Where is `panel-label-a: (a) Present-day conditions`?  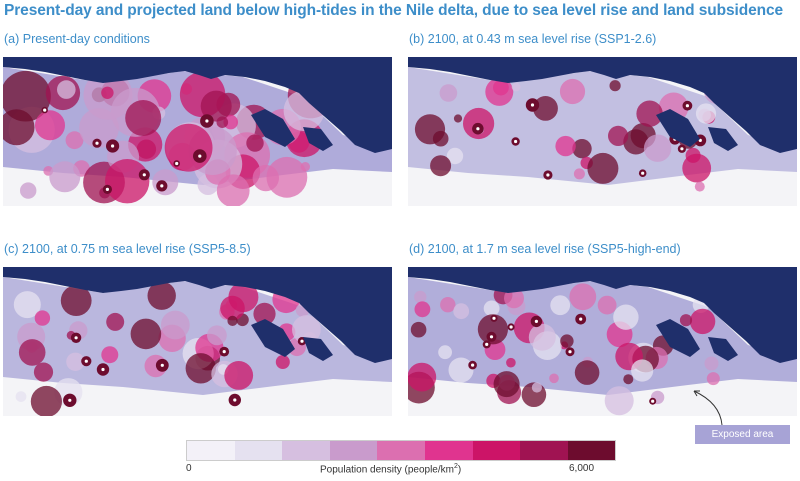 panel-label-a: (a) Present-day conditions is located at coordinates (77, 39).